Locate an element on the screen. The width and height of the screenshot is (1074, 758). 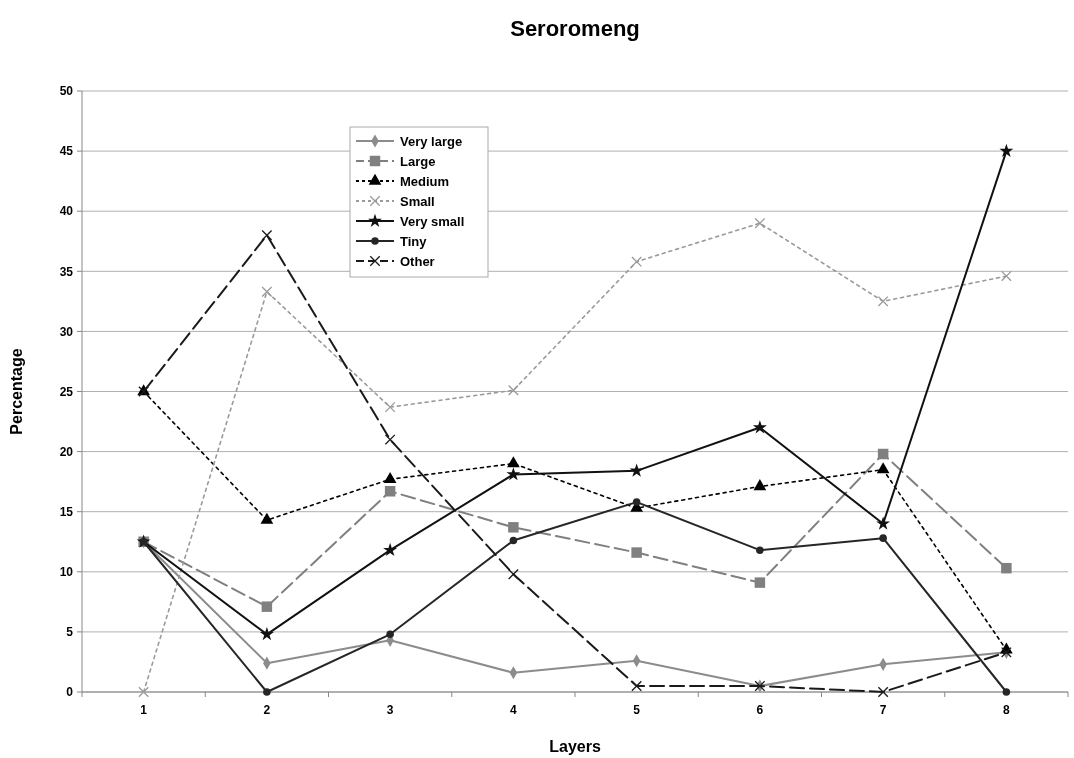
y-tick-label: 5 is located at coordinates (70, 632).